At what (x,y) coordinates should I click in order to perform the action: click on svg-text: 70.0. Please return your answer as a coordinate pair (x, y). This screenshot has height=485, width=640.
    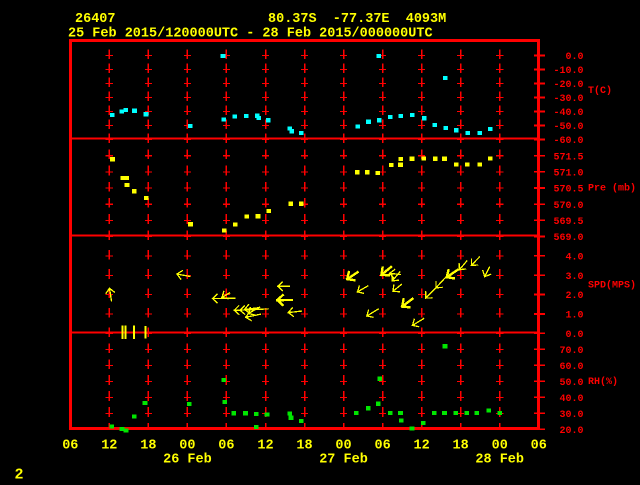
    Looking at the image, I should click on (571, 351).